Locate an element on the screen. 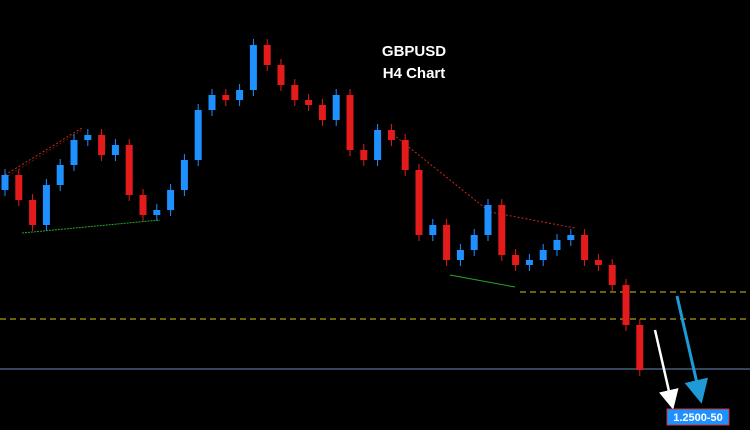 This screenshot has height=430, width=750. chart-title: GBPUSD is located at coordinates (414, 51).